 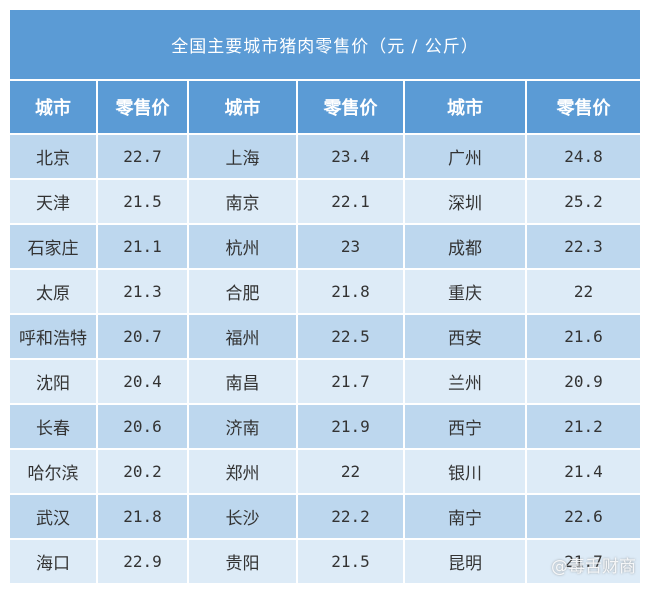 I want to click on city-cell: 合肥, so click(x=243, y=292).